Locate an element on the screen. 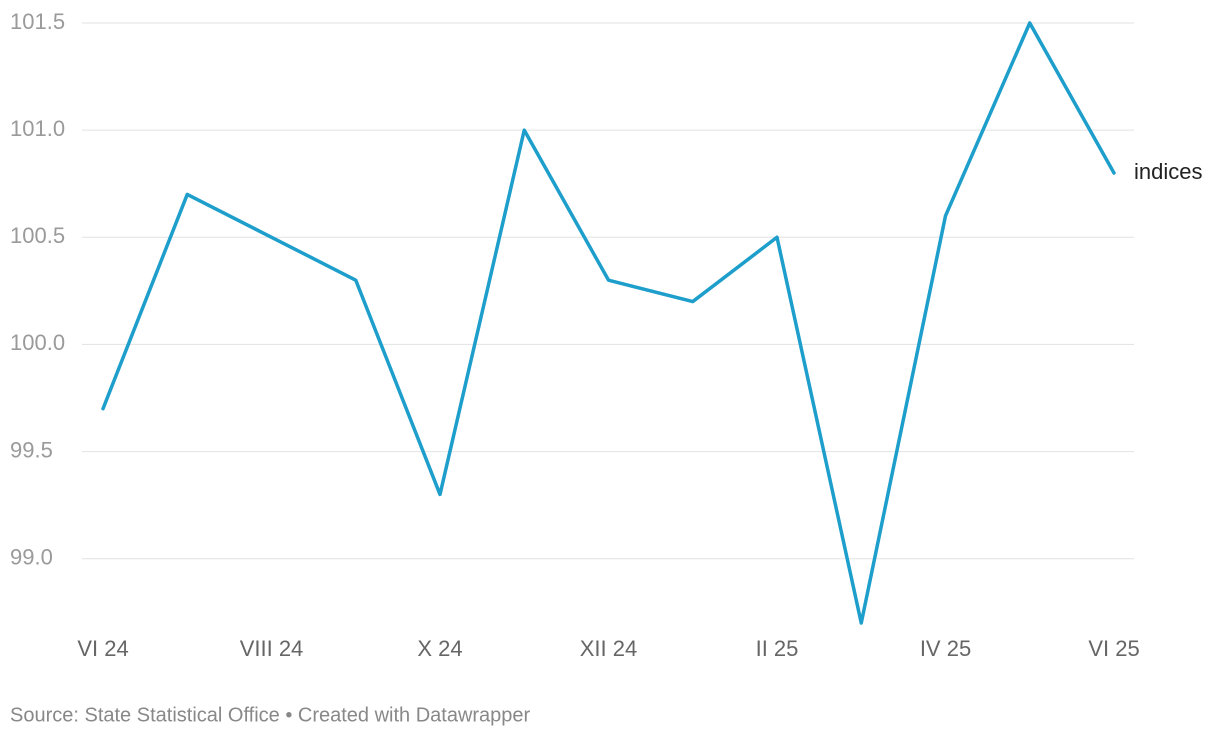  series-label: indices is located at coordinates (1168, 171).